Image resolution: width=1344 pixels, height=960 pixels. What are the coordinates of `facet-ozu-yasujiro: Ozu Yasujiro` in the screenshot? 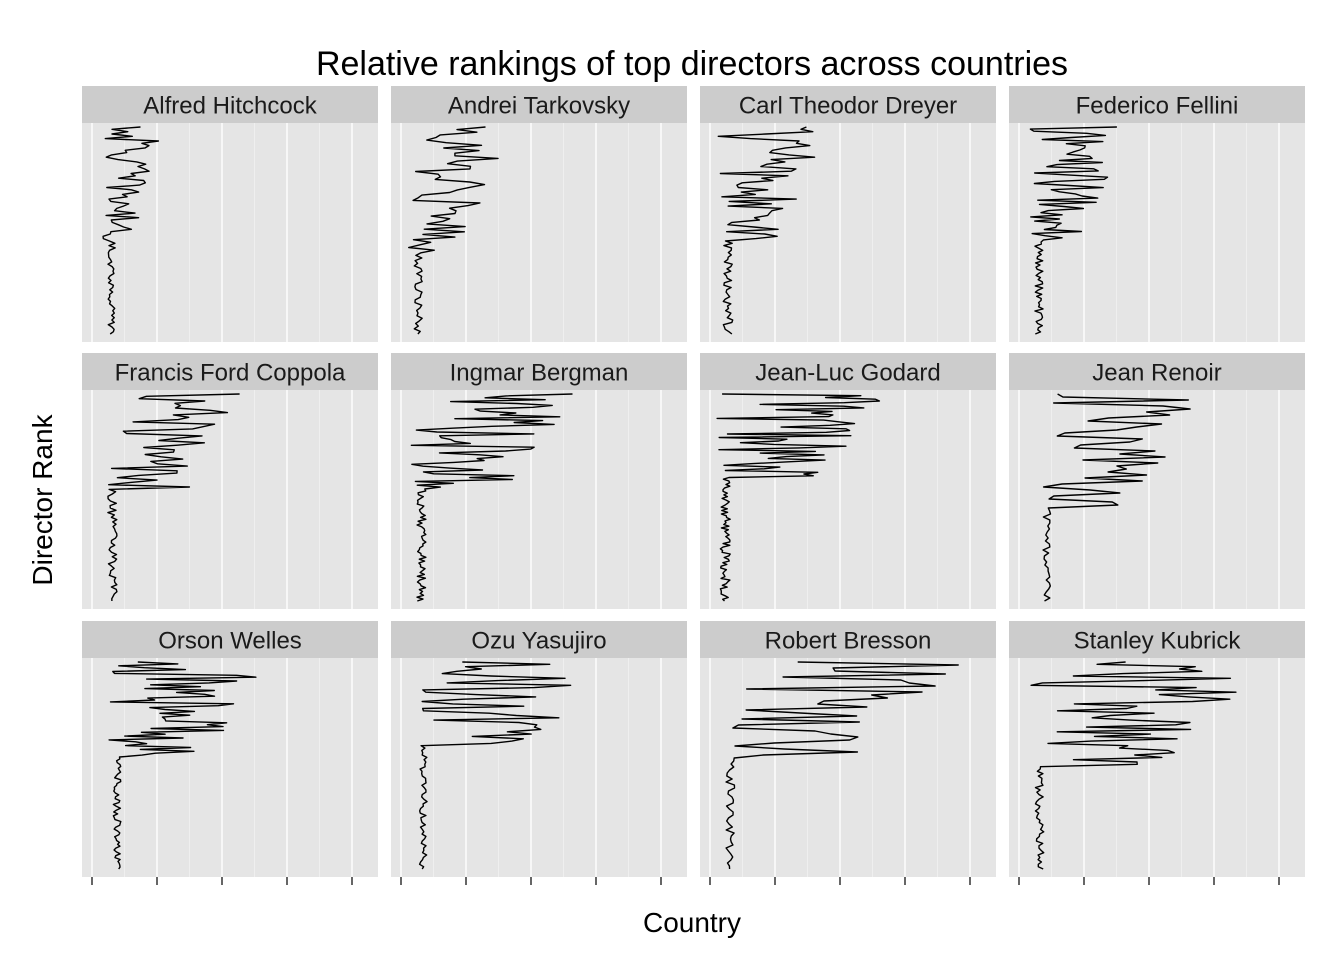 It's located at (539, 749).